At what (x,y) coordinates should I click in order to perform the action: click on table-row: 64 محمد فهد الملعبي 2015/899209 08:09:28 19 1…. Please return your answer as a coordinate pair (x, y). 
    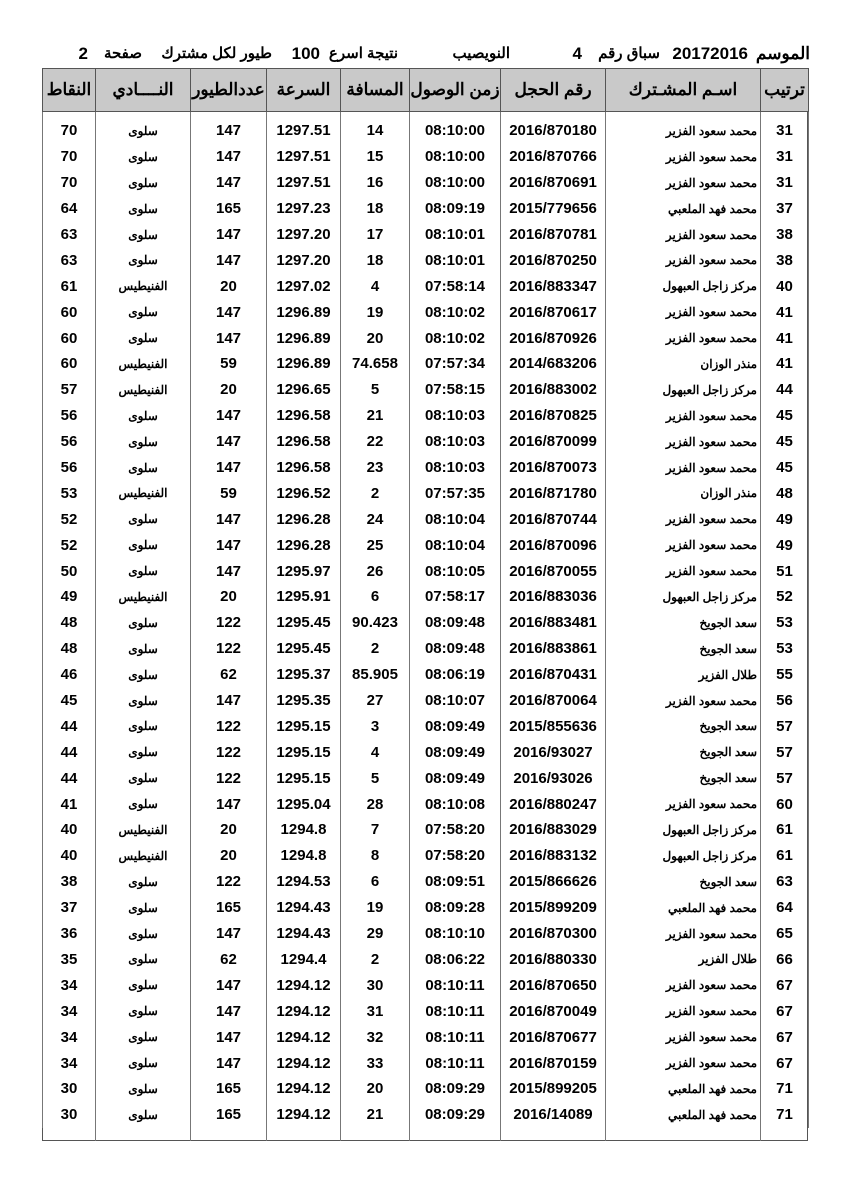
    Looking at the image, I should click on (425, 907).